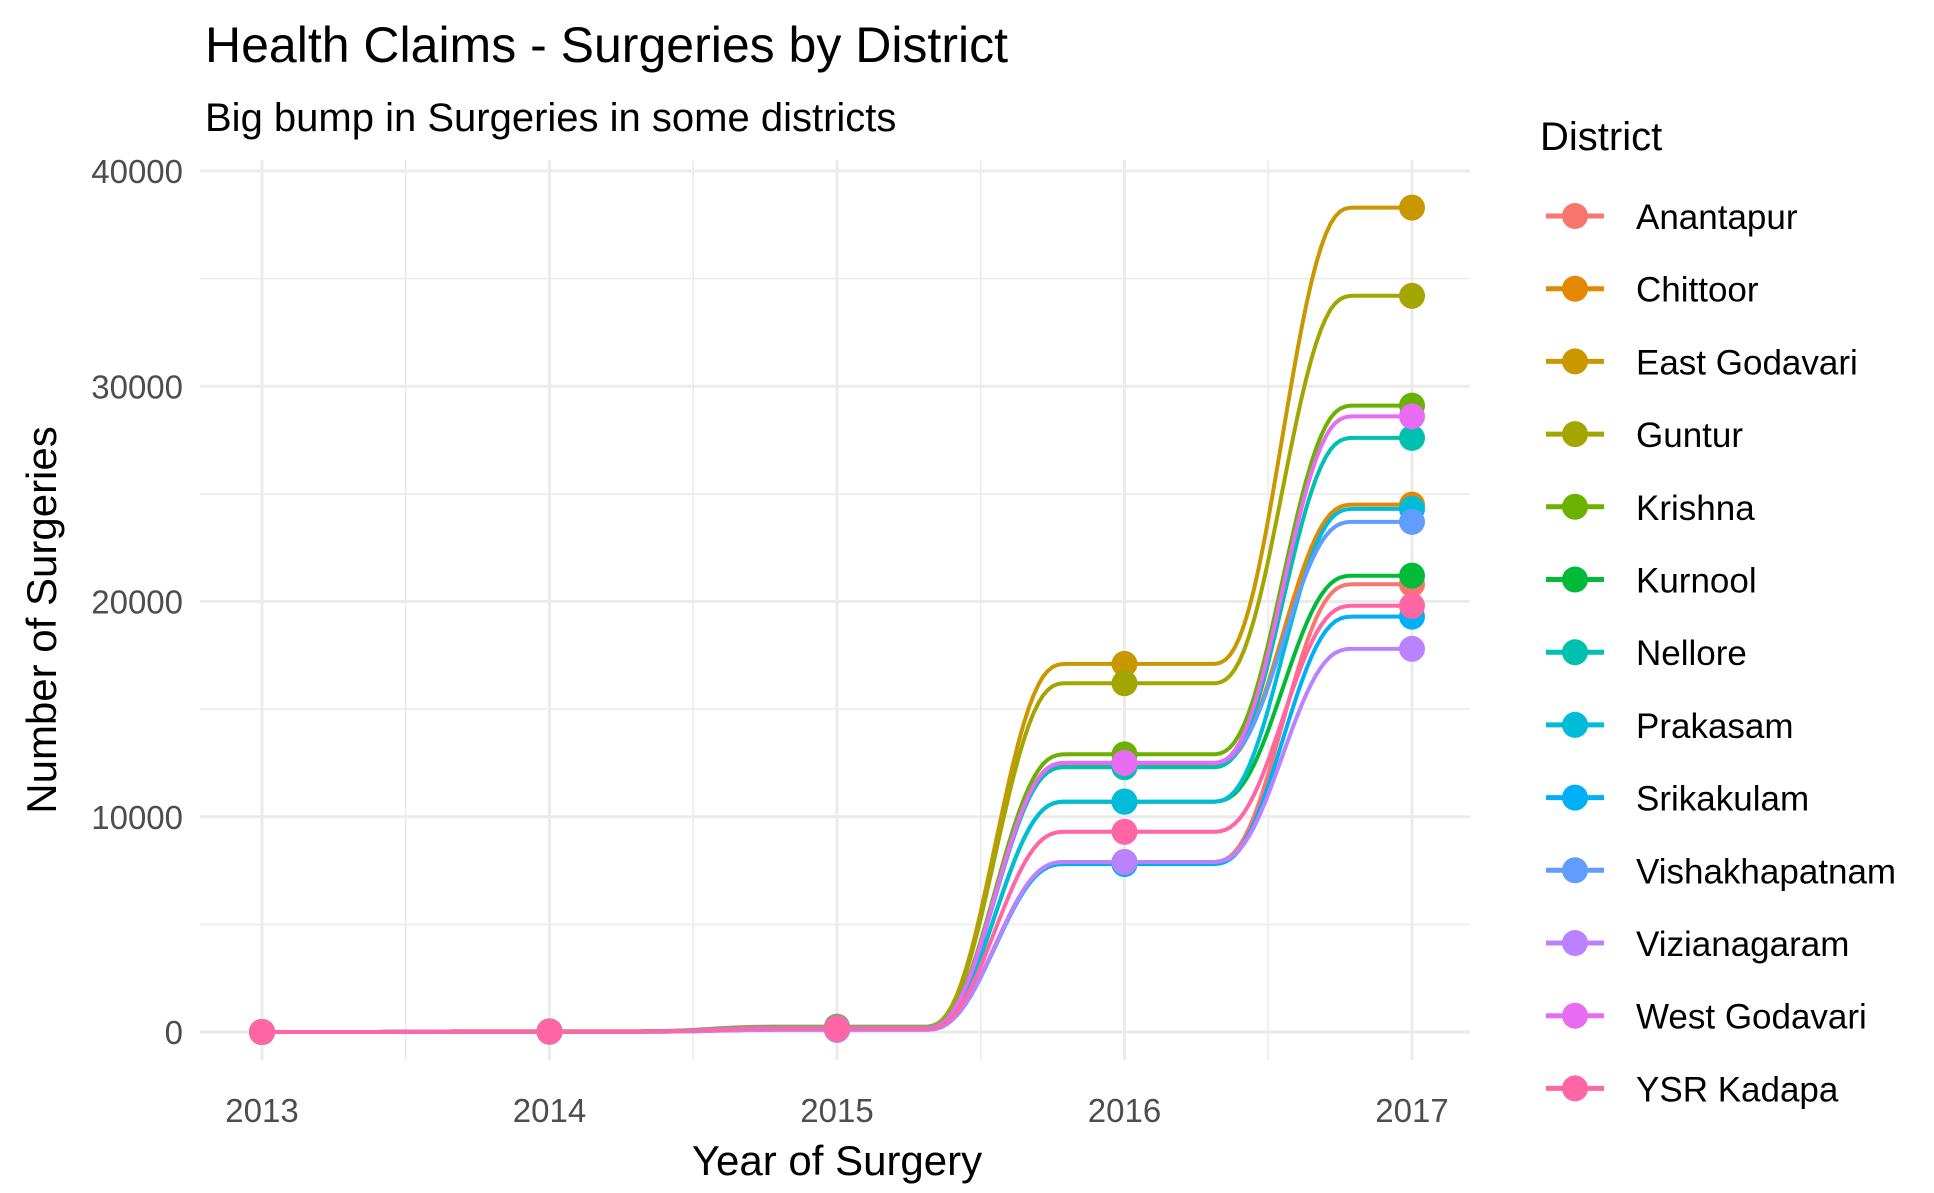 The width and height of the screenshot is (1934, 1193). I want to click on legend-label: Vishakhapatnam, so click(1766, 871).